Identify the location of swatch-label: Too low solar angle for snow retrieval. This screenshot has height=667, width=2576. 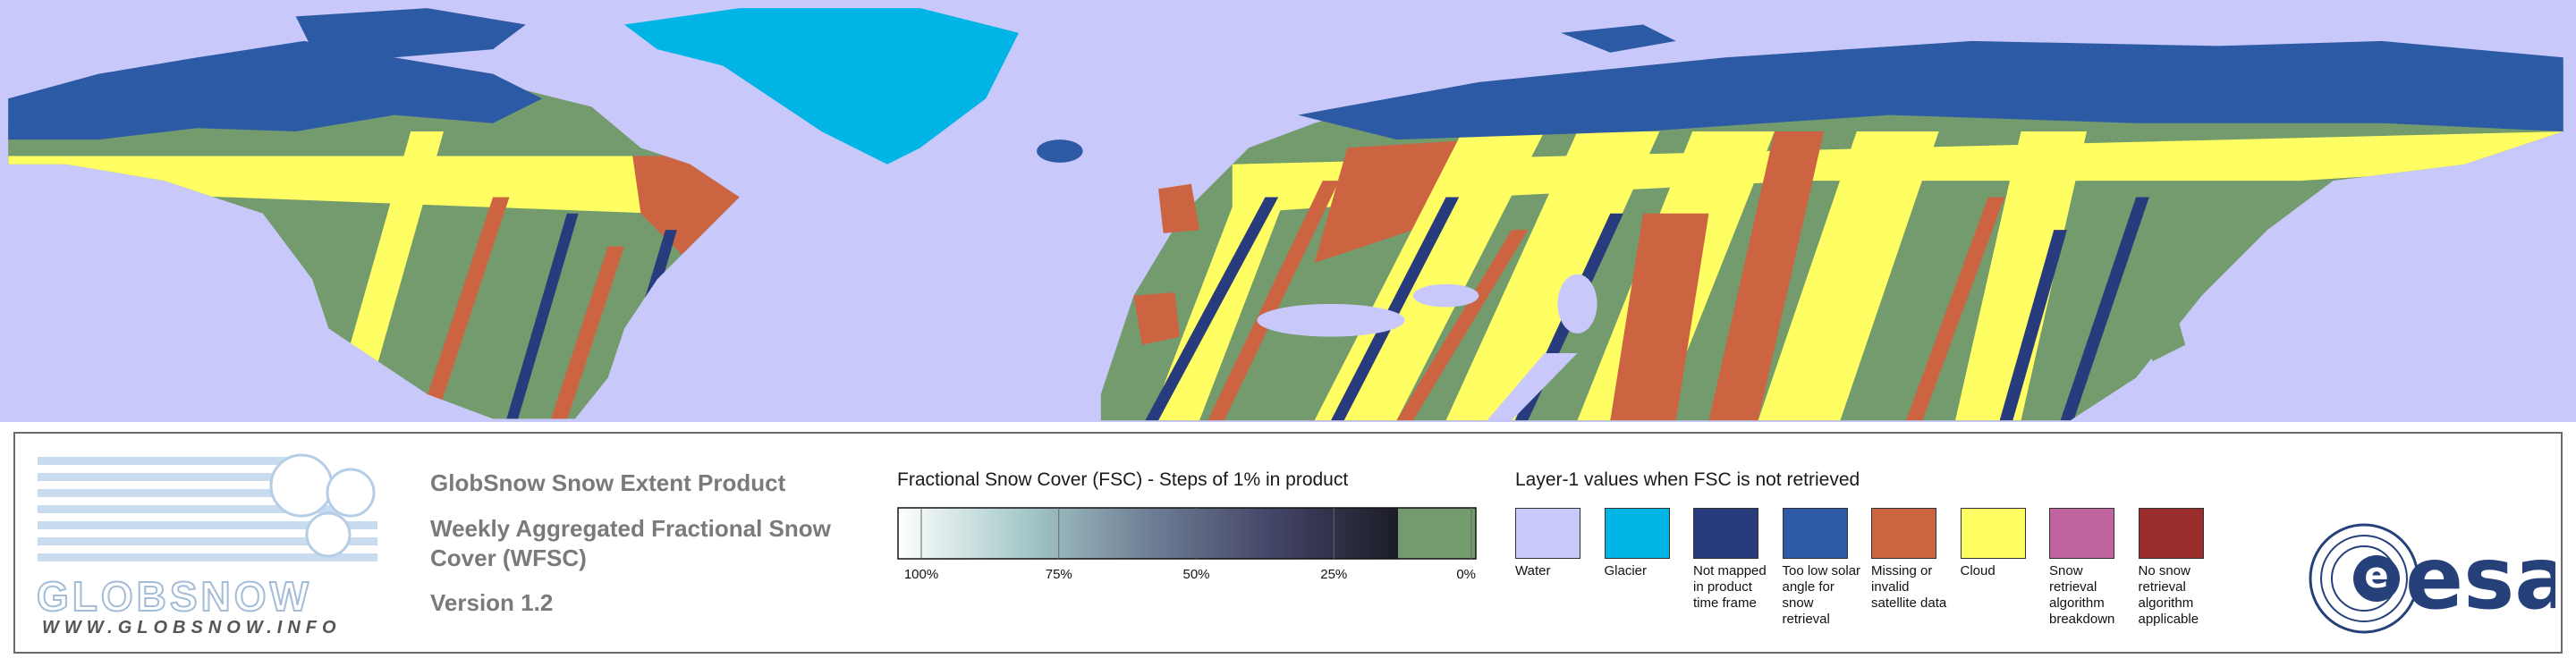
(1821, 595).